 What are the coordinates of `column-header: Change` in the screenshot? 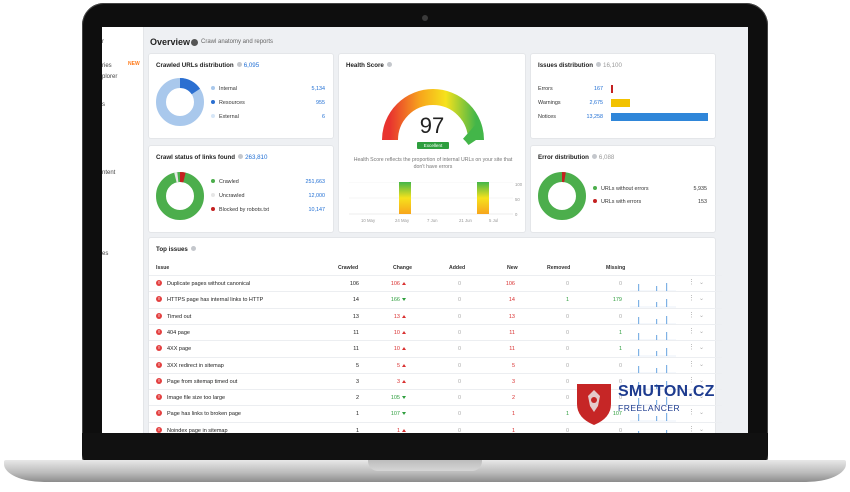 It's located at (403, 268).